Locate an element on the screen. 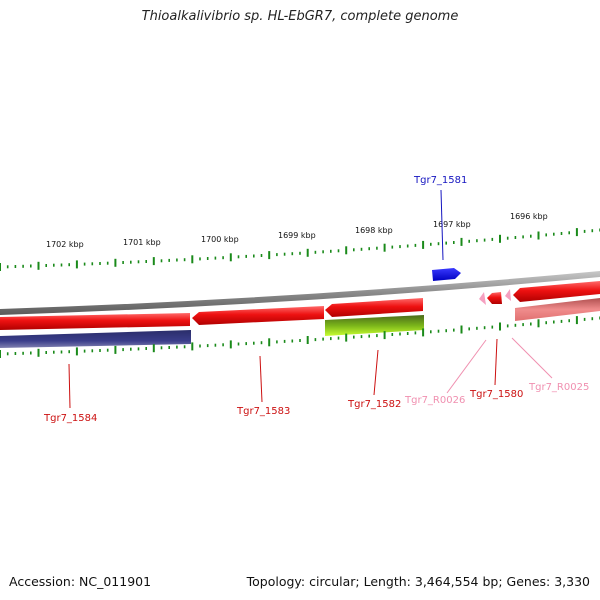  gene-tgr7-1583-leader is located at coordinates (261, 379).